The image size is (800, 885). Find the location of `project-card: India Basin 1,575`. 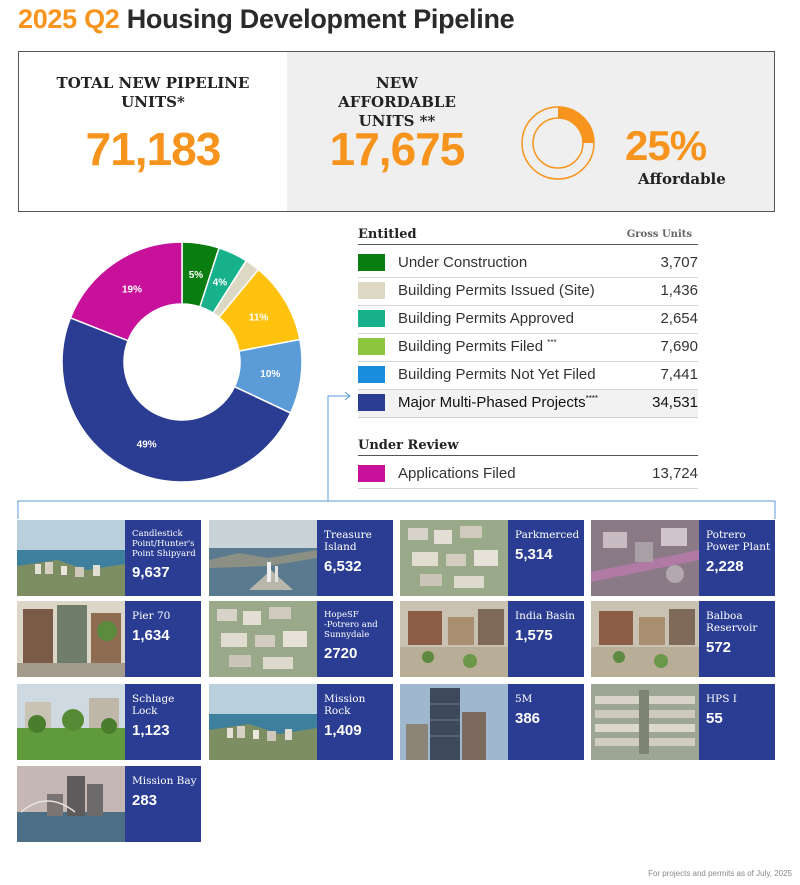

project-card: India Basin 1,575 is located at coordinates (492, 639).